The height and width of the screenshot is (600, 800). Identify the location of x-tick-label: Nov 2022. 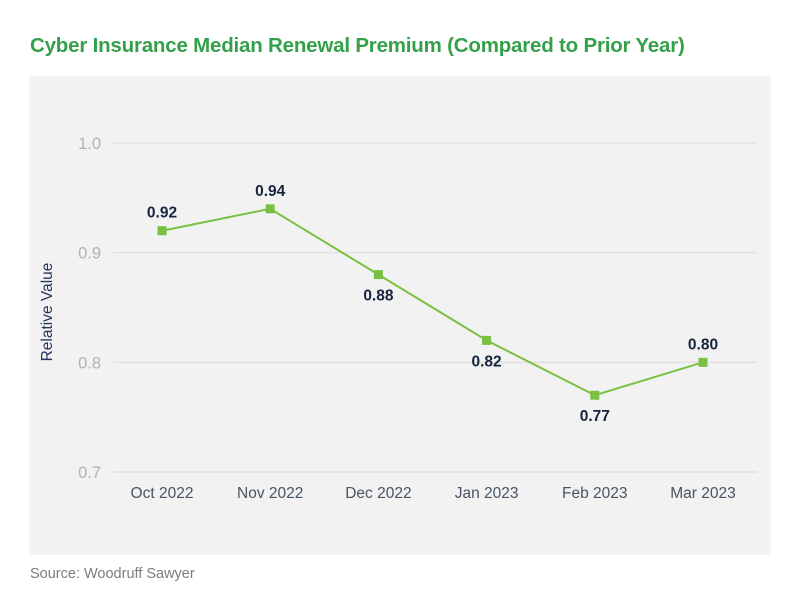
(270, 493).